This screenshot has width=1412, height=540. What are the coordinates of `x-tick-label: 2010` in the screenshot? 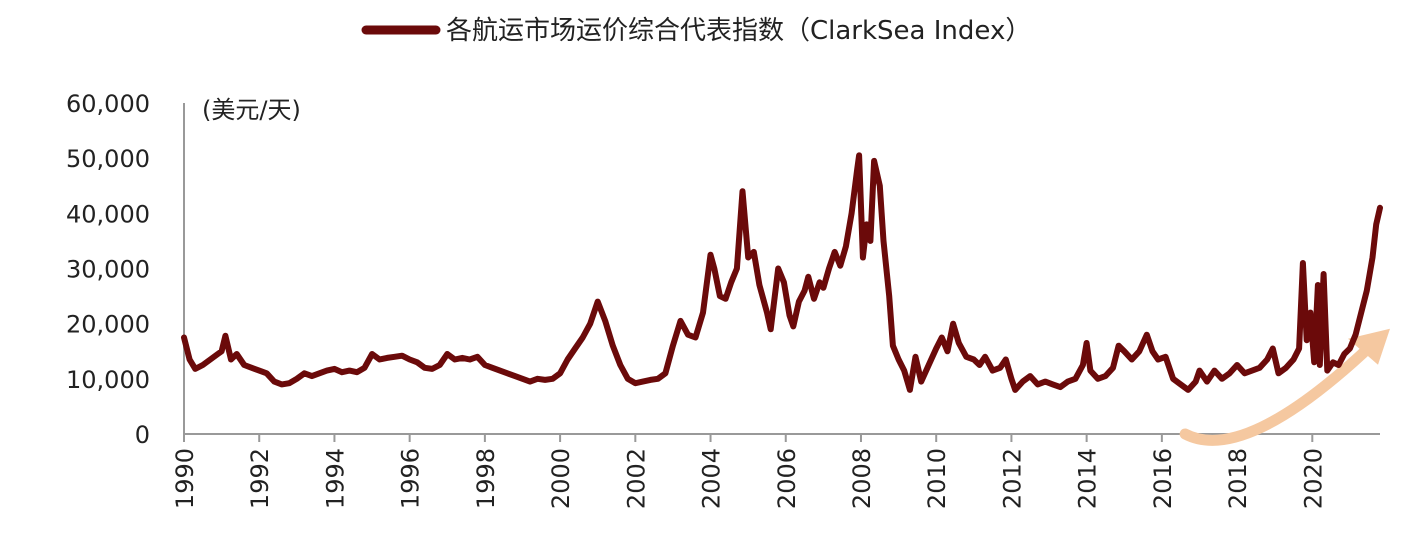 It's located at (937, 478).